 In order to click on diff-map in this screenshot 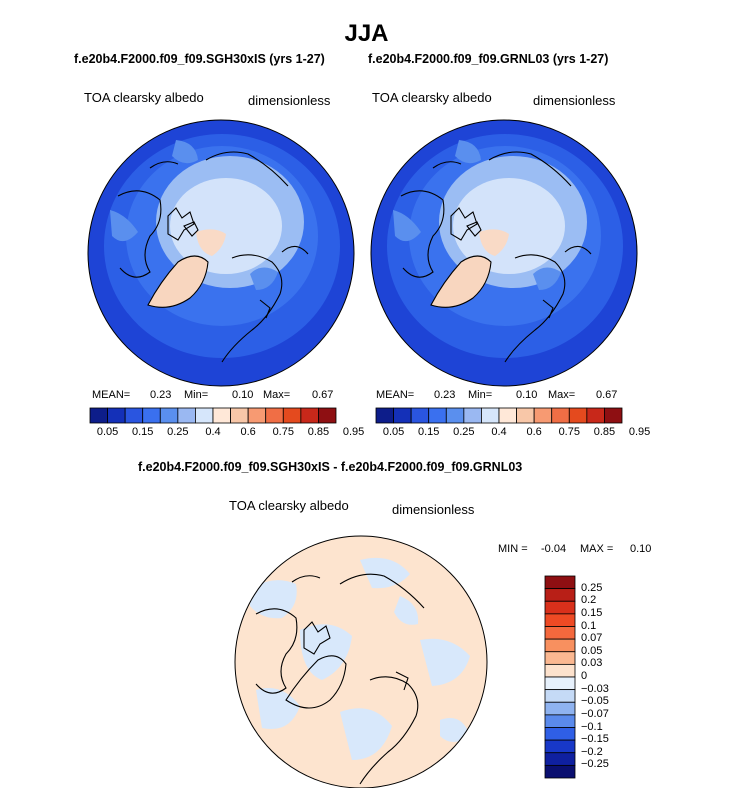, I will do `click(361, 662)`.